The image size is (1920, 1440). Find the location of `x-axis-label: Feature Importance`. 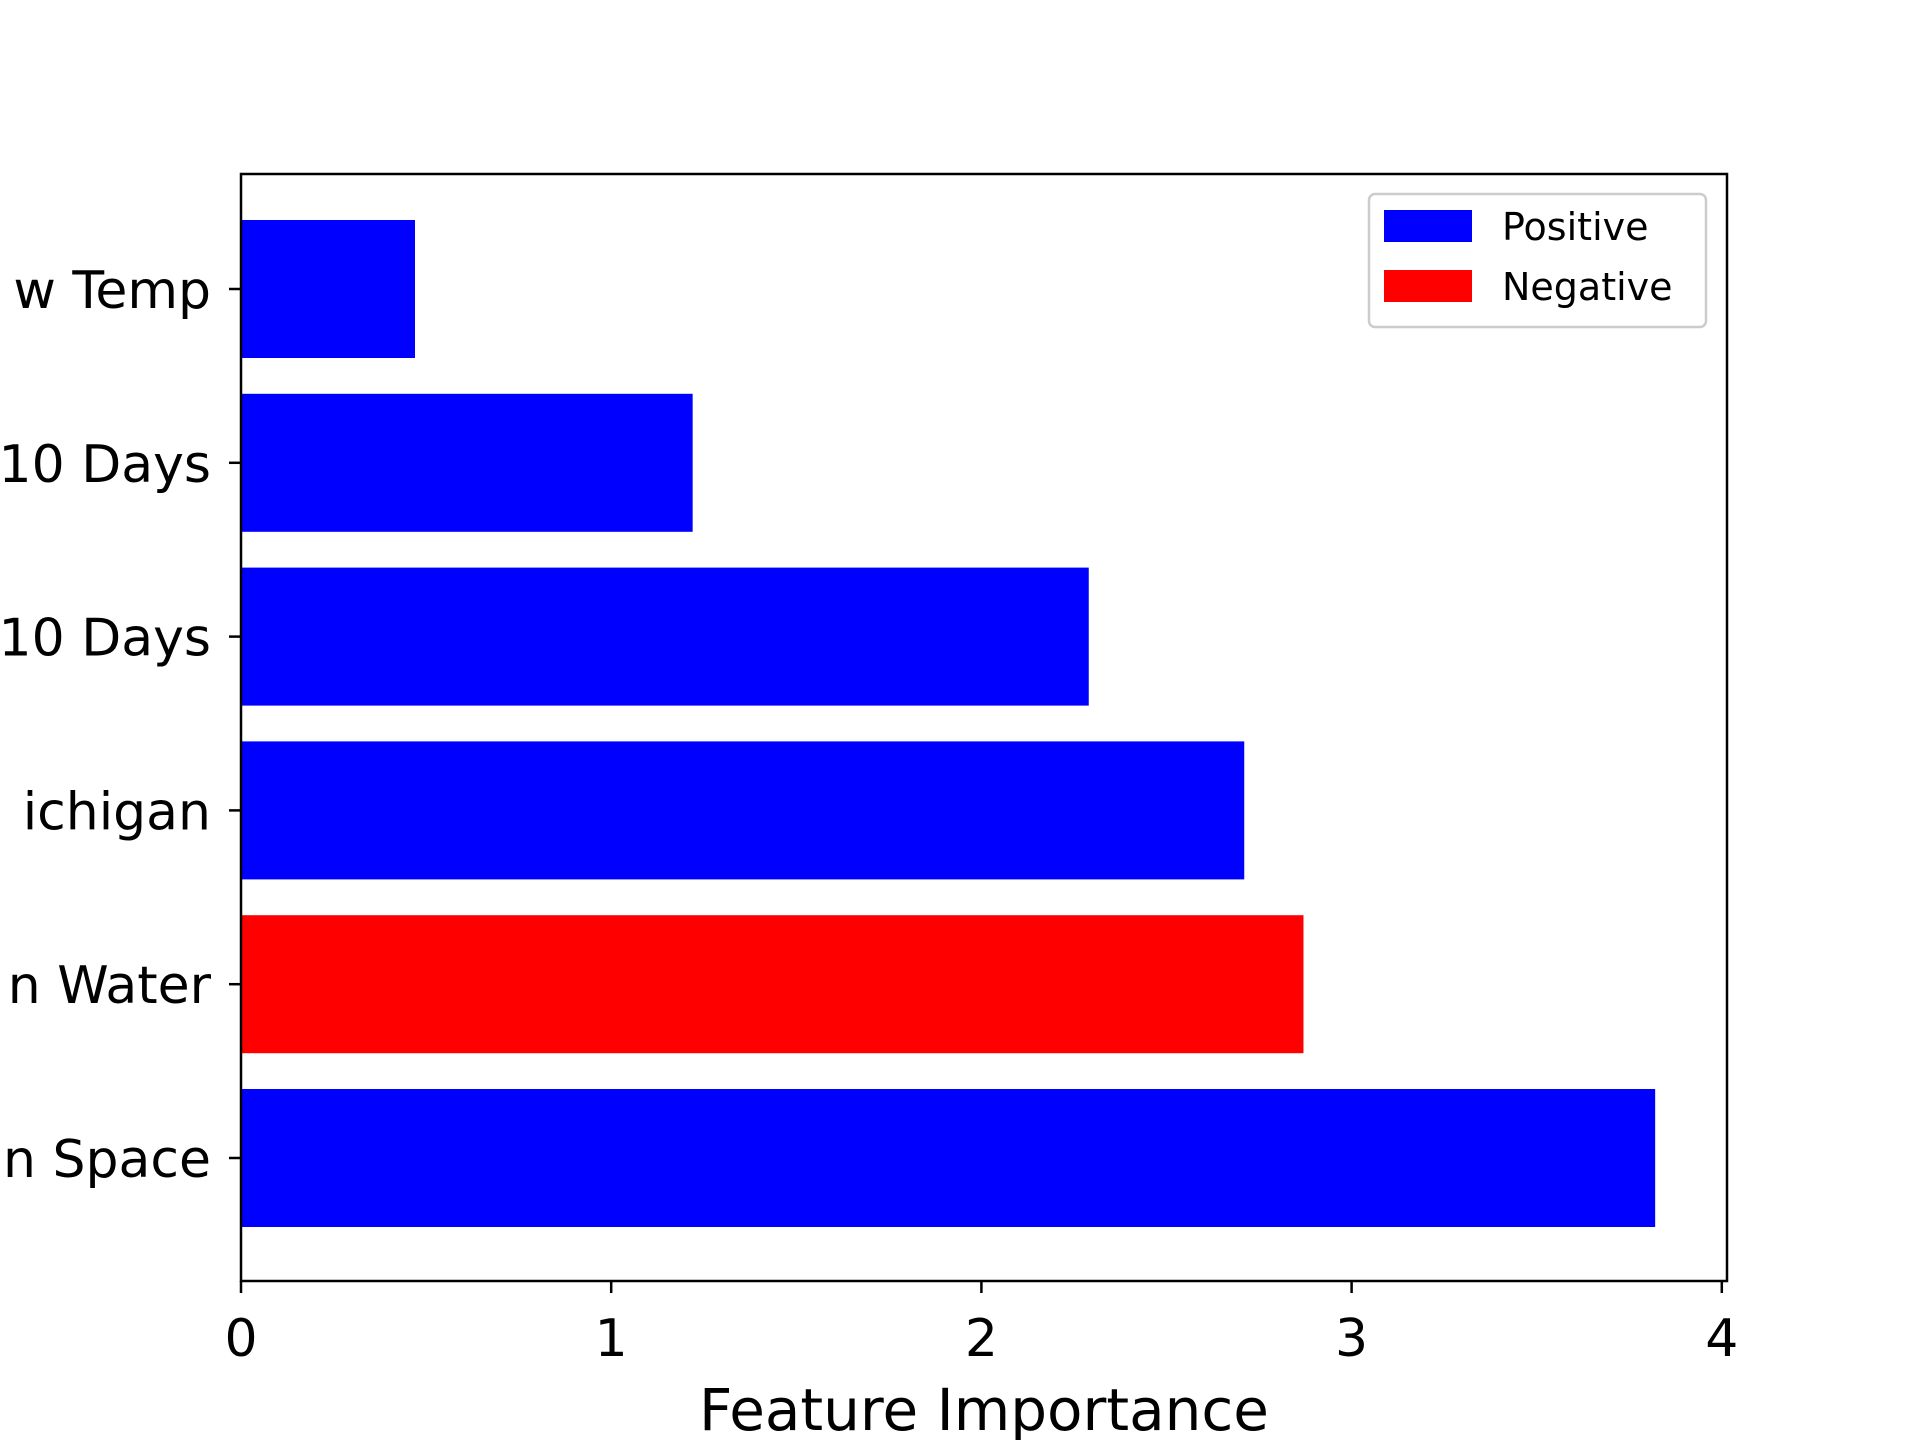

x-axis-label: Feature Importance is located at coordinates (984, 1408).